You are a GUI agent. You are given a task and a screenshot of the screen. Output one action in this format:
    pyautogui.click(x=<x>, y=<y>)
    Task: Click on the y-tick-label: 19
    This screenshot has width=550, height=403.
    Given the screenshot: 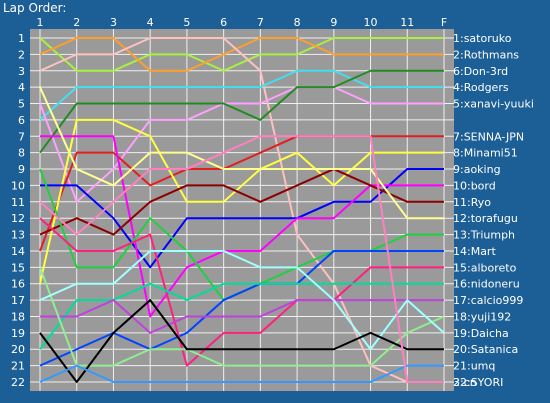 What is the action you would take?
    pyautogui.click(x=18, y=333)
    